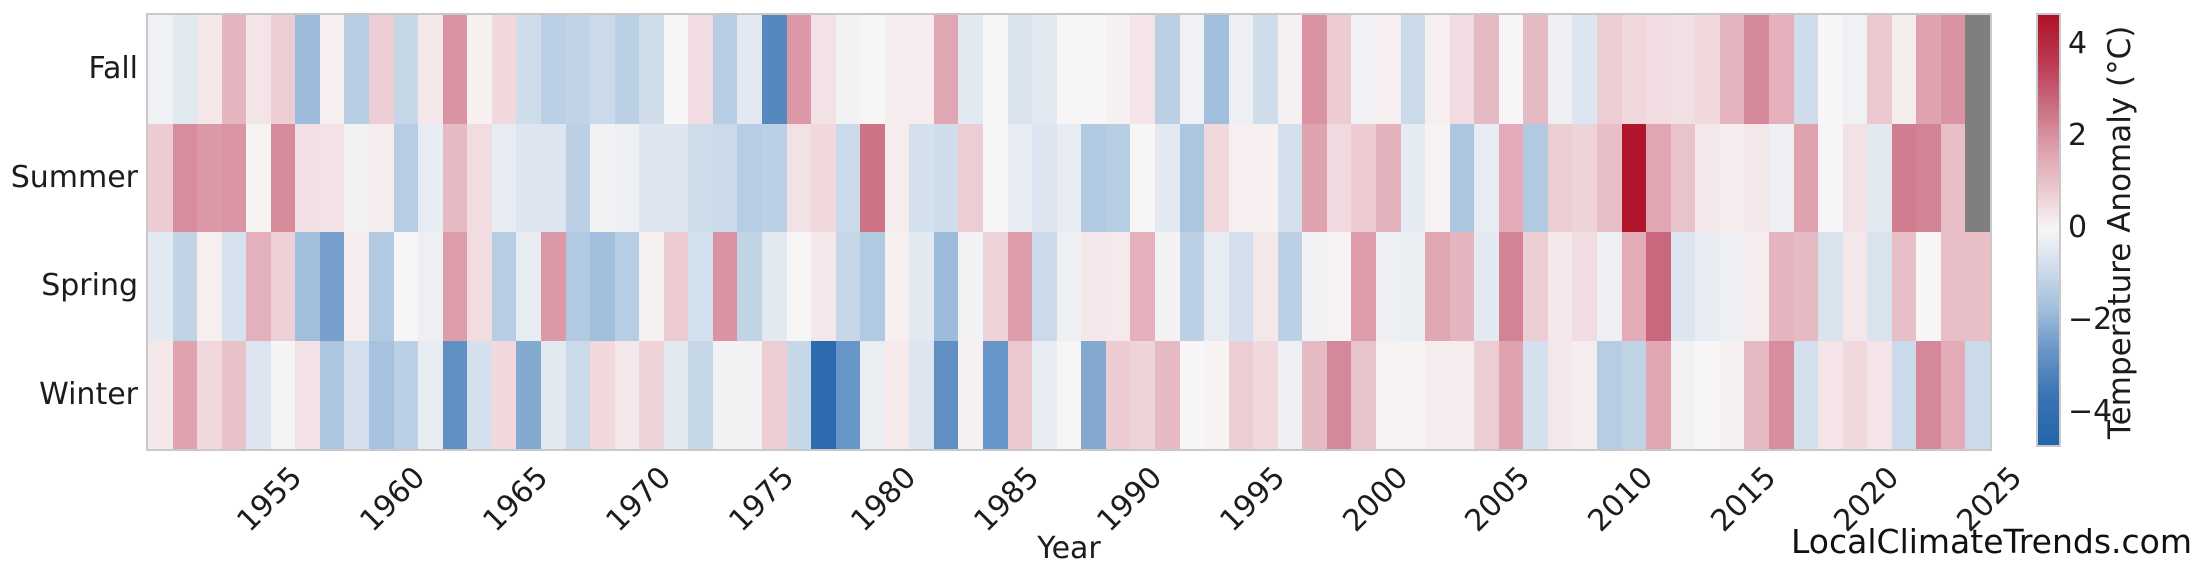  Describe the element at coordinates (1007, 499) in the screenshot. I see `x-tick-label: 1985` at that location.